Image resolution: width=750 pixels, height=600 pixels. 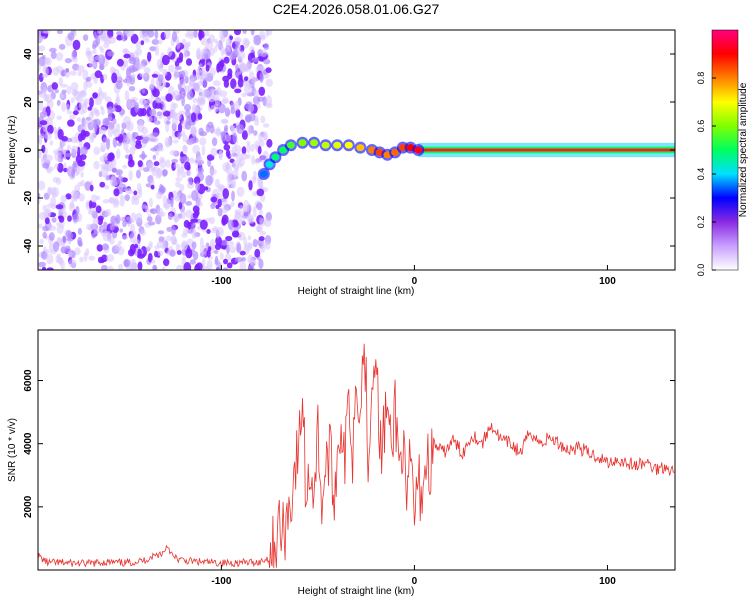 What do you see at coordinates (28, 150) in the screenshot?
I see `y-tick-label: 0` at bounding box center [28, 150].